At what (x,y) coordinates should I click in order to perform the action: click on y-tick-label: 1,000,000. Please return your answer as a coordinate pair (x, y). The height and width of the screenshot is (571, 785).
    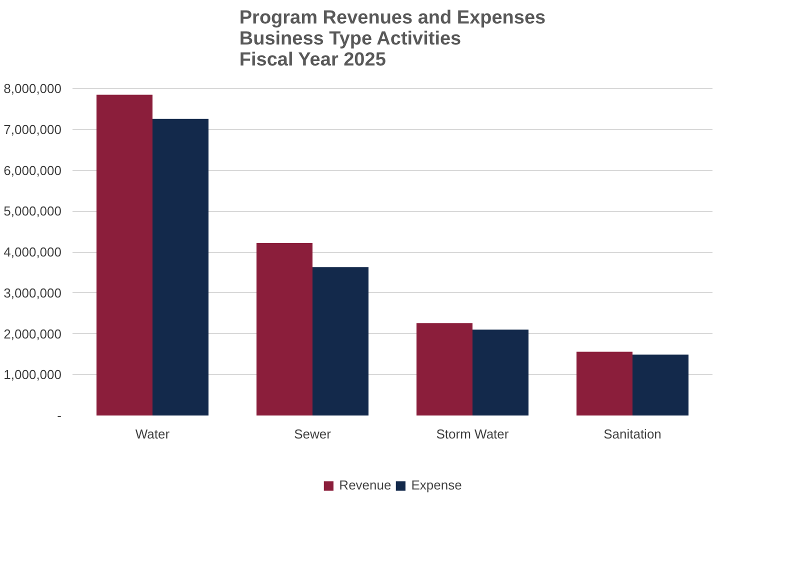
    Looking at the image, I should click on (33, 374).